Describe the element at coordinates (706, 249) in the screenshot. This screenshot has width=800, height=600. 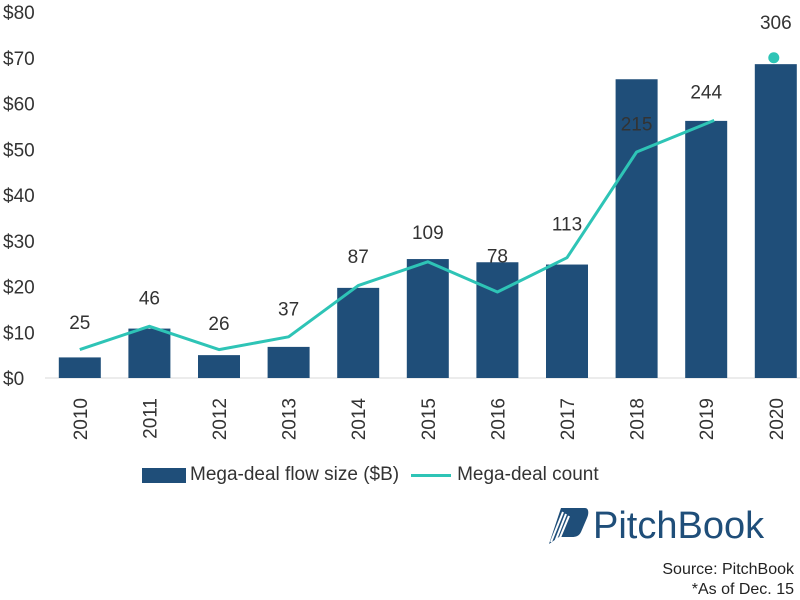
I see `bar-2019` at that location.